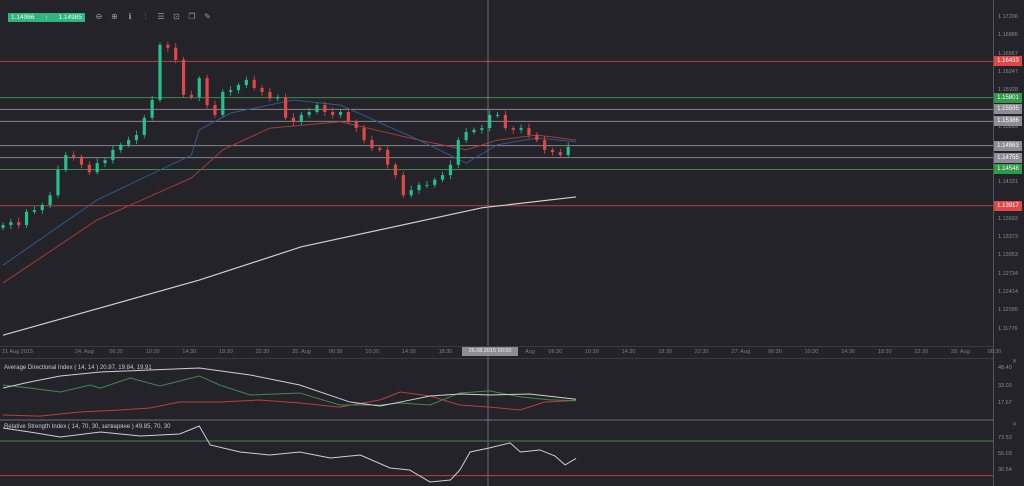 The image size is (1024, 486). What do you see at coordinates (46, 17) in the screenshot?
I see `bid-ask-quote: 1.14966 ↑ 1.14985` at bounding box center [46, 17].